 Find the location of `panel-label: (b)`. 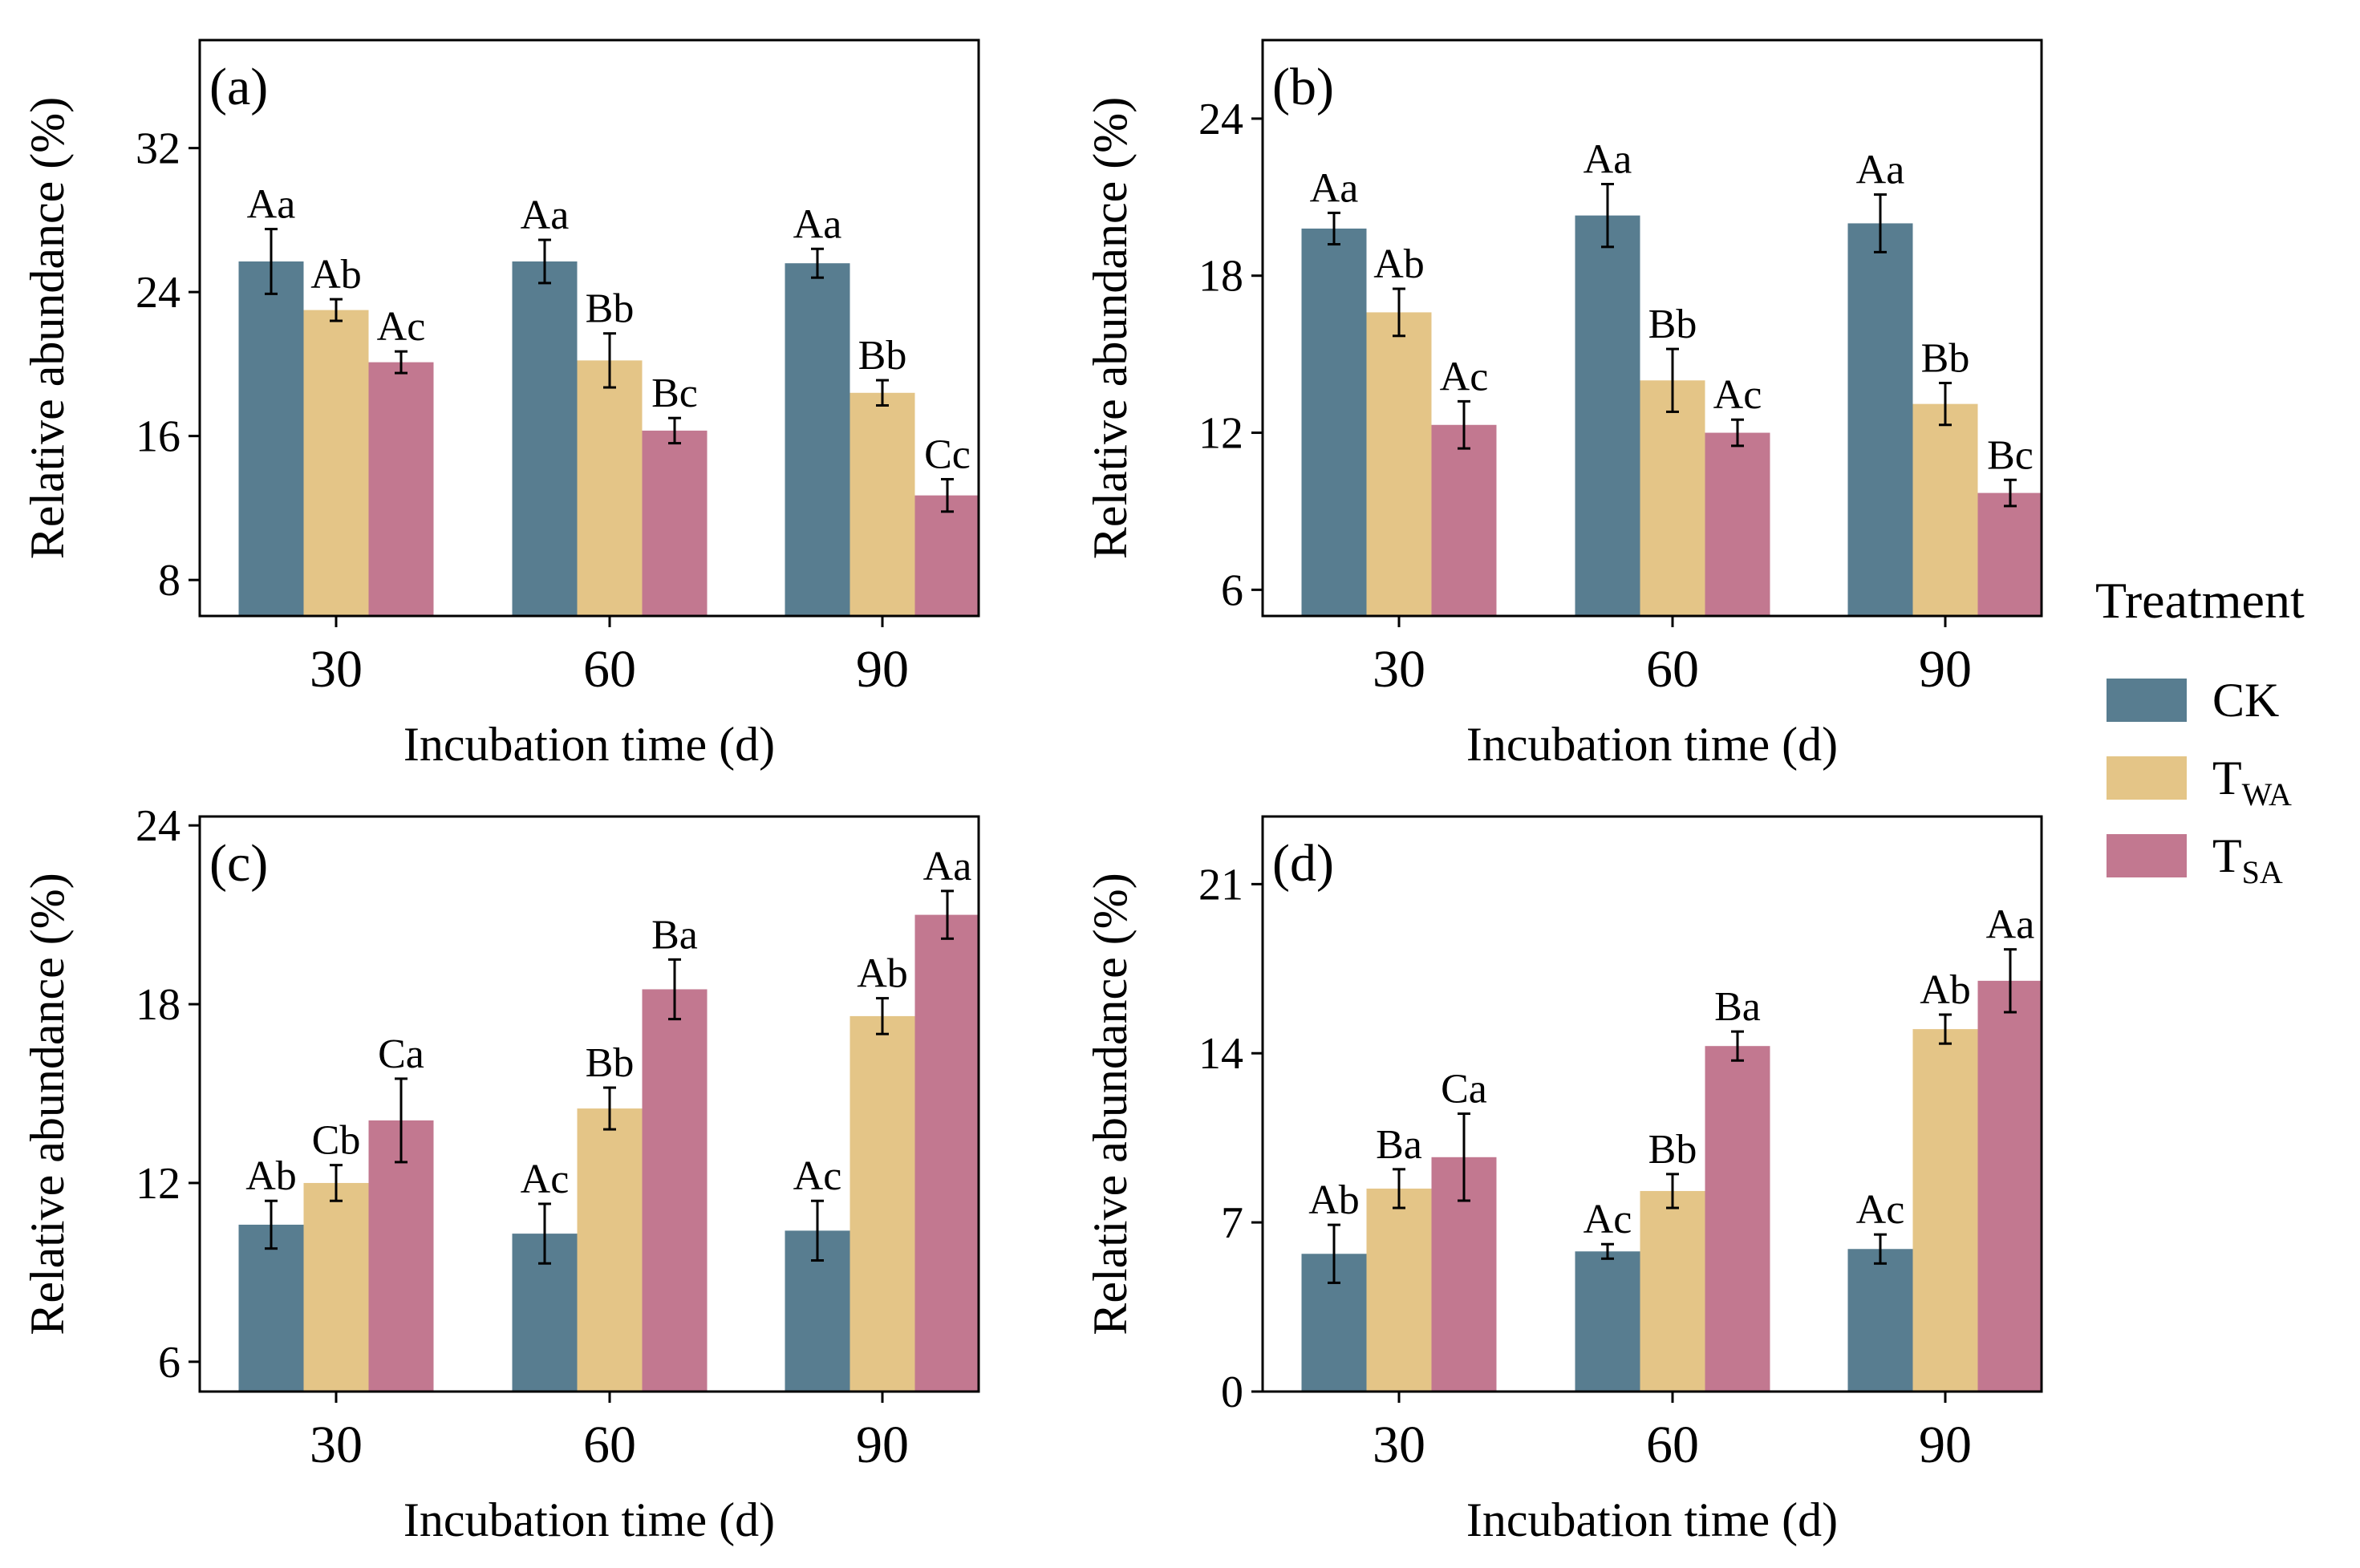

panel-label: (b) is located at coordinates (1303, 87).